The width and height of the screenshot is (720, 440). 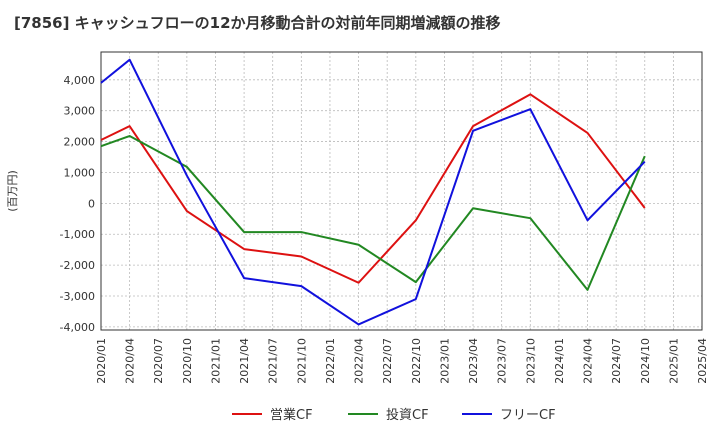 What do you see at coordinates (416, 361) in the screenshot?
I see `x-tick-label: 2022/10` at bounding box center [416, 361].